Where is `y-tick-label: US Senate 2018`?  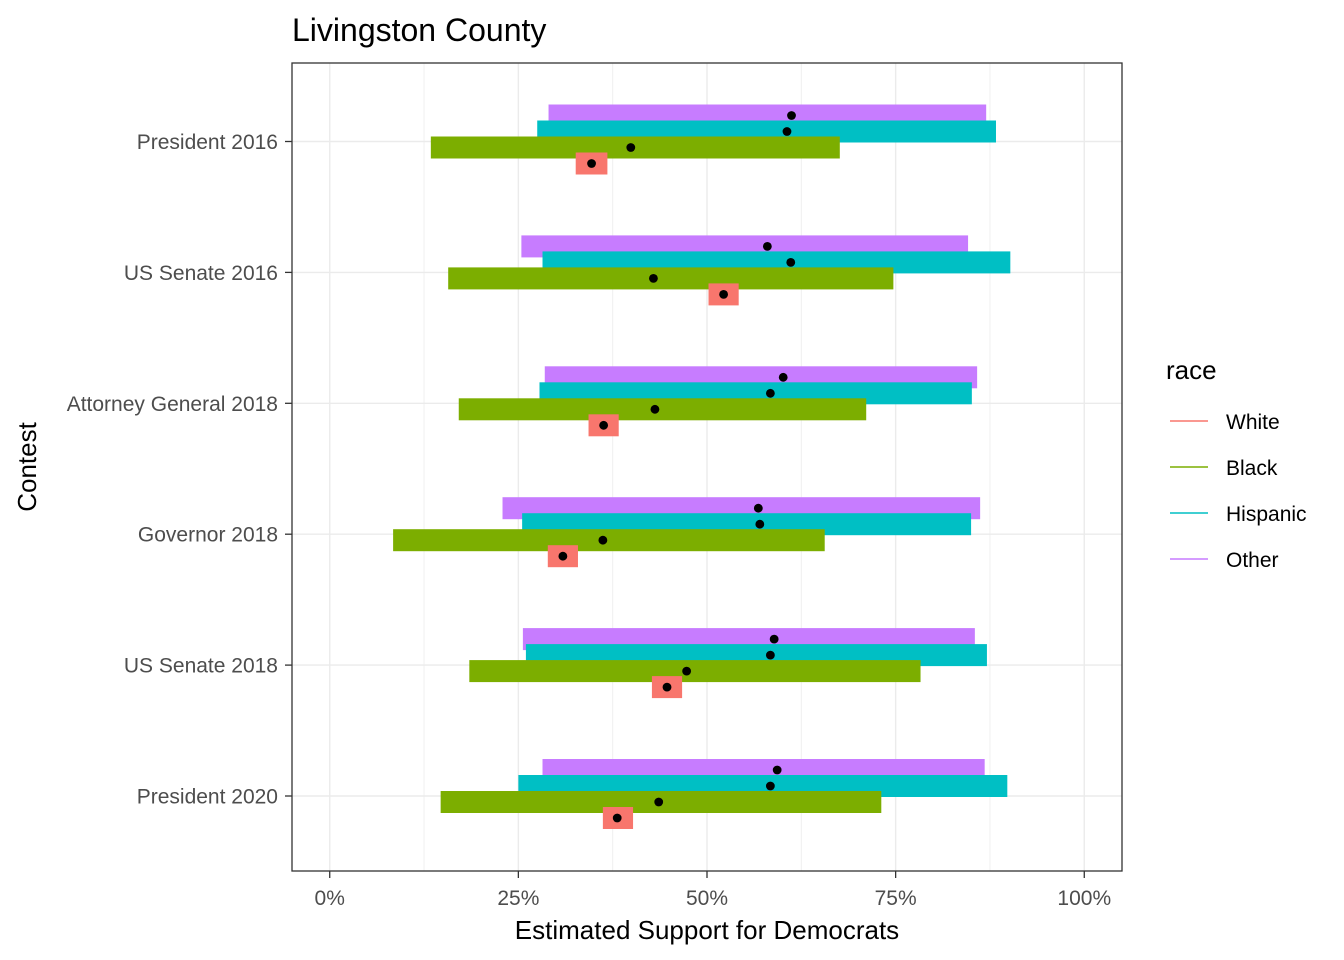
y-tick-label: US Senate 2018 is located at coordinates (201, 666).